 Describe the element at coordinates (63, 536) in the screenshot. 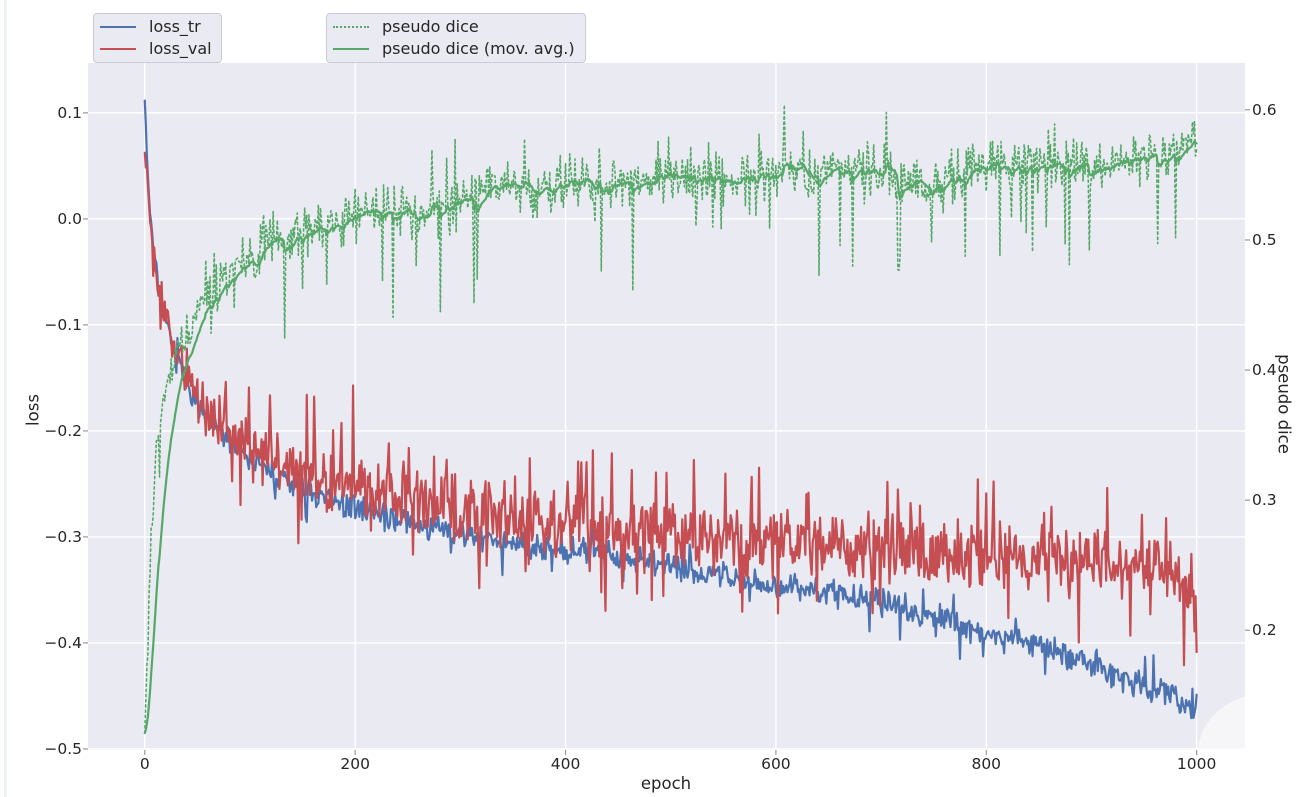

I see `left-y-tick-label: −0.3` at that location.